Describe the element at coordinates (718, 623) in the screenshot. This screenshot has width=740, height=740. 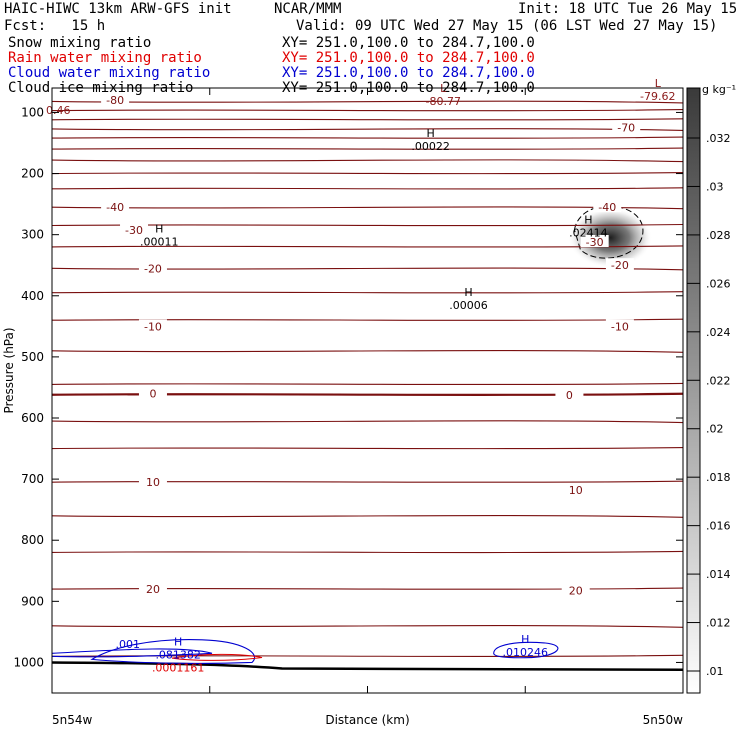
I see `colorbar-tick-label: .012` at that location.